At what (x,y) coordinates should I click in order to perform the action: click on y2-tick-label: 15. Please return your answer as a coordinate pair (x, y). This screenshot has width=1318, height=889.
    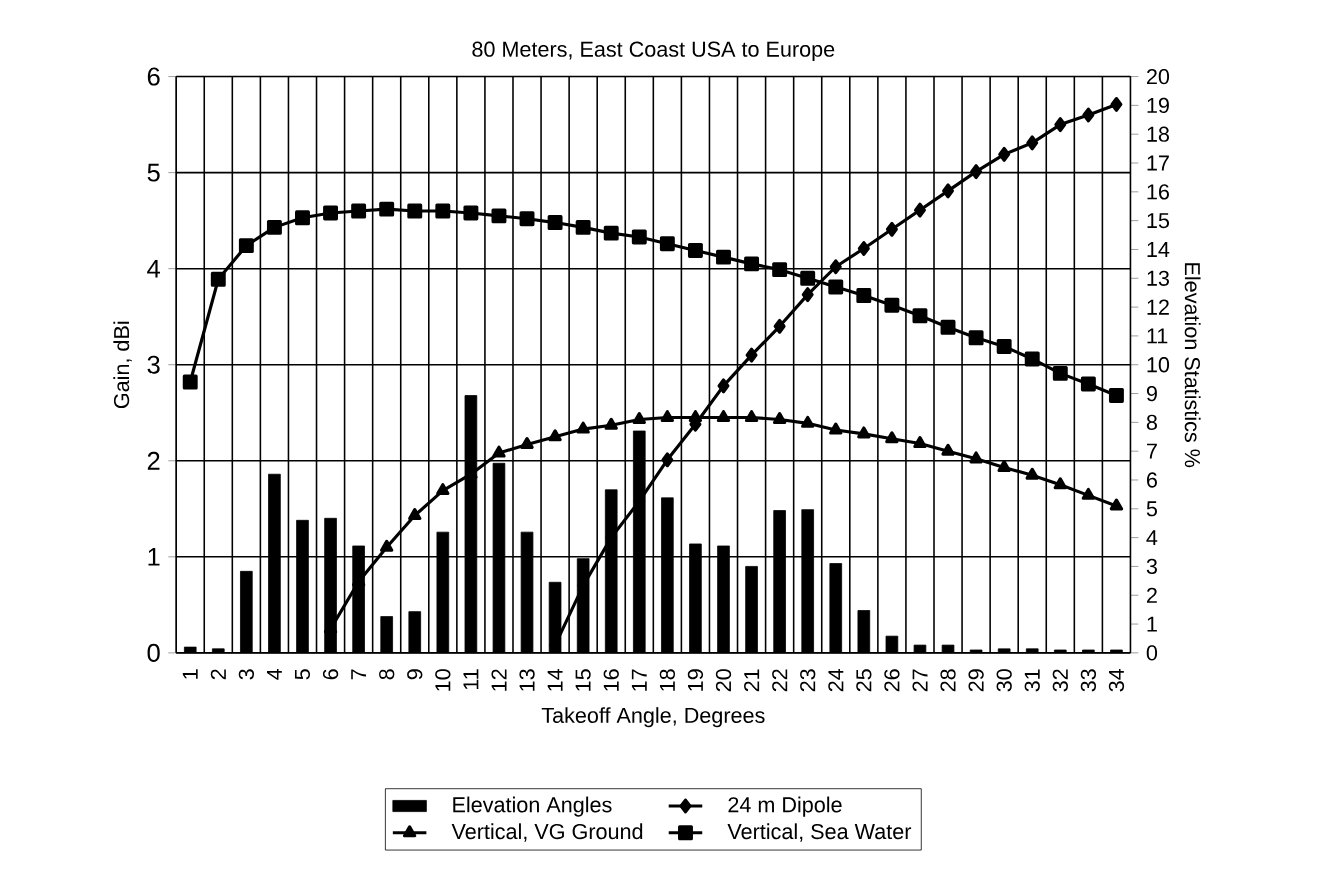
    Looking at the image, I should click on (1158, 221).